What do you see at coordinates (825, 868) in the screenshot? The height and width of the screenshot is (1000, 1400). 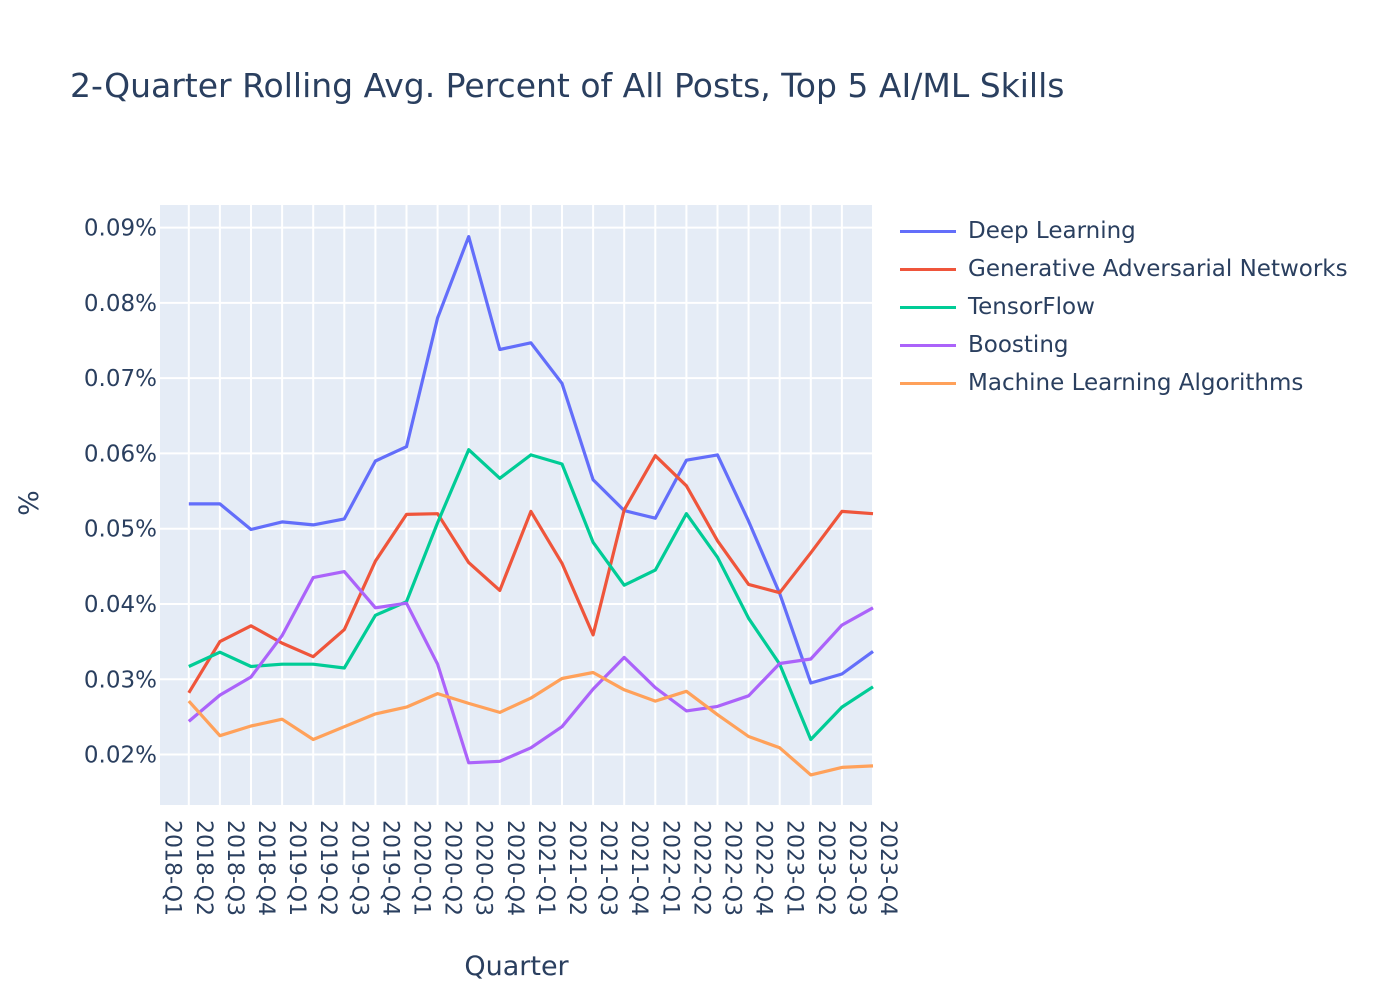 I see `x-tick-label: 2023-Q2` at bounding box center [825, 868].